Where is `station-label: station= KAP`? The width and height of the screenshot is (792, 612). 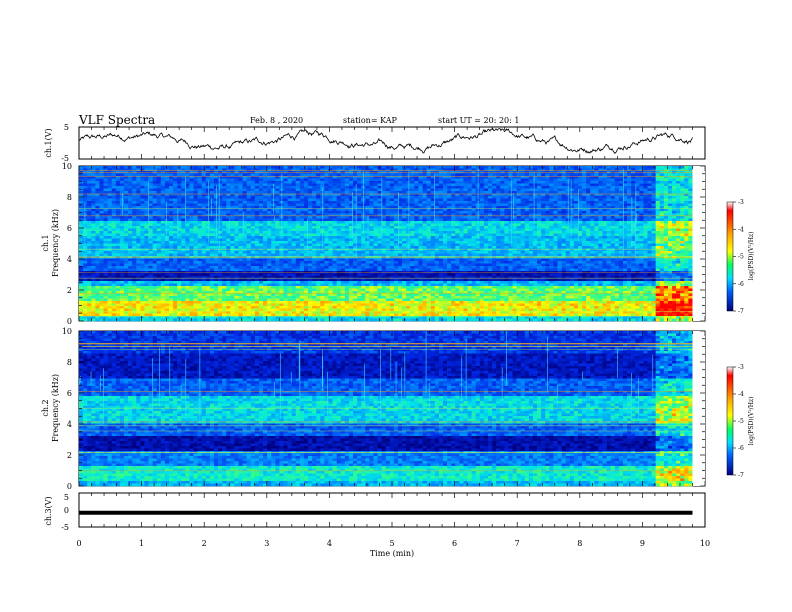
station-label: station= KAP is located at coordinates (370, 120).